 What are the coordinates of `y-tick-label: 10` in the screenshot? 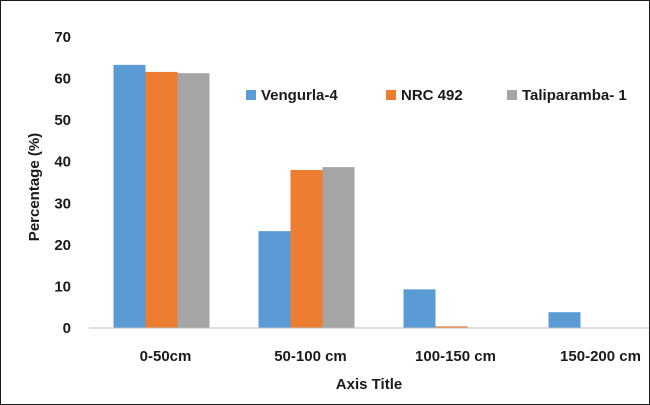 It's located at (62, 286).